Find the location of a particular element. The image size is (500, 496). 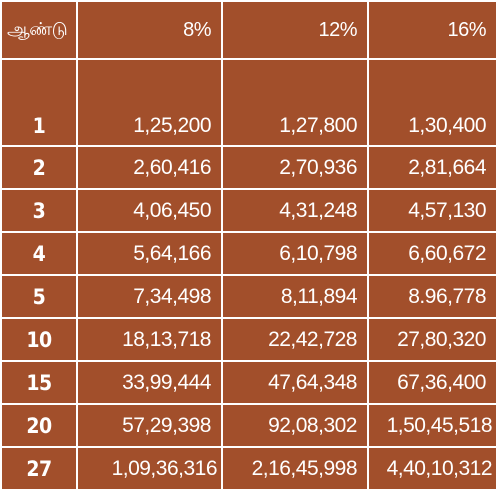

value-cell-16: 4,40,10,312 is located at coordinates (432, 468).